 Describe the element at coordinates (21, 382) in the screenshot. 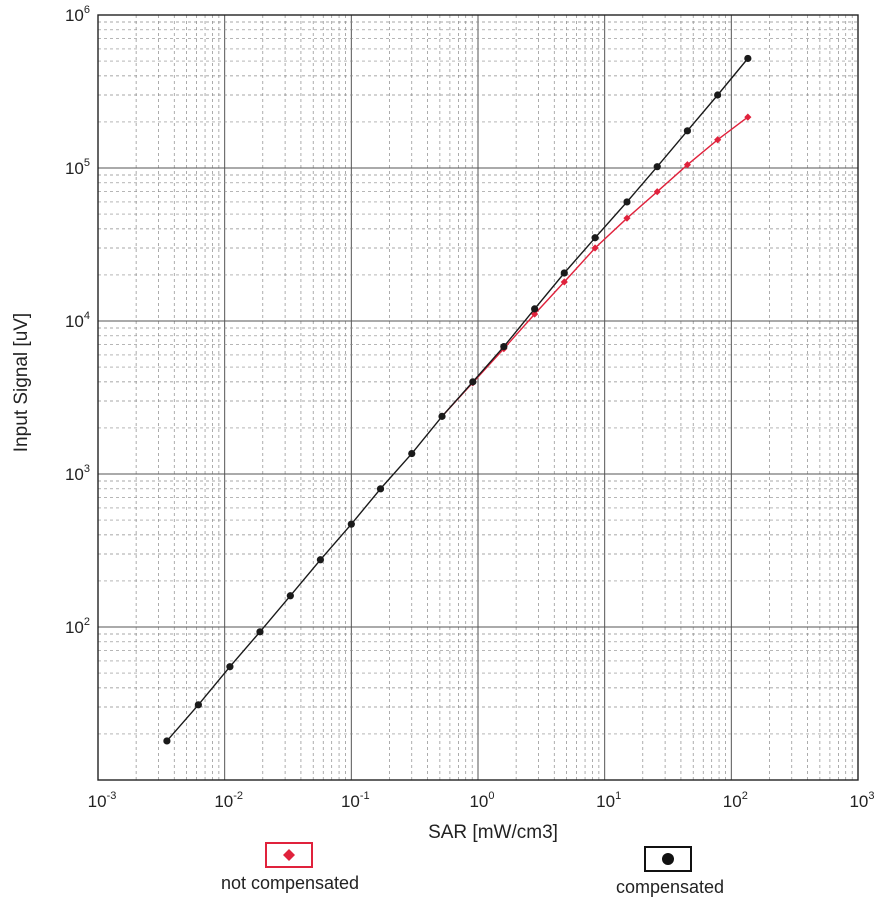

I see `y-axis-title: Input Signal [uV]` at that location.